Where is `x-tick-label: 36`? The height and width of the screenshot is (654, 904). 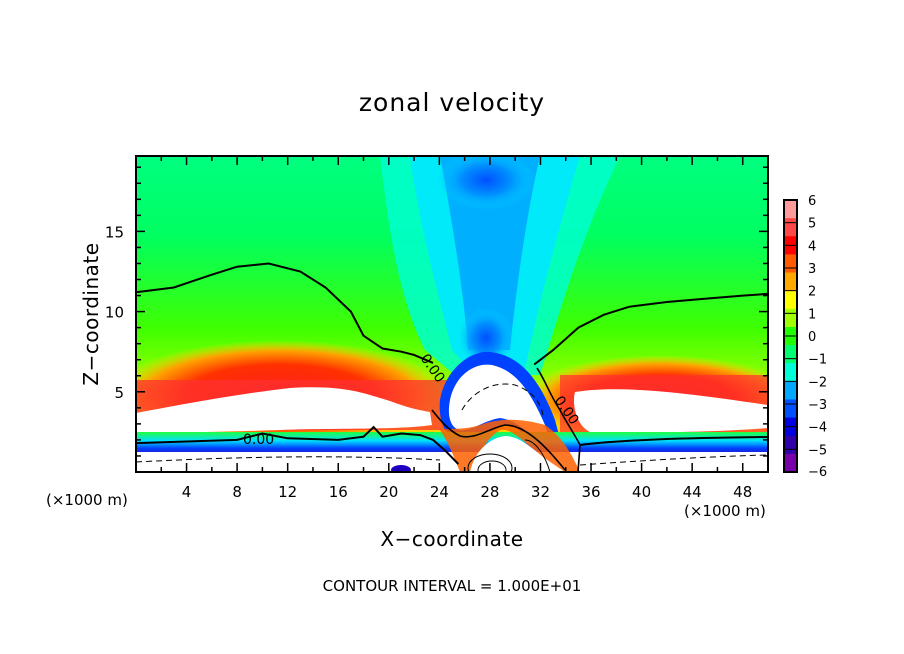
x-tick-label: 36 is located at coordinates (590, 492).